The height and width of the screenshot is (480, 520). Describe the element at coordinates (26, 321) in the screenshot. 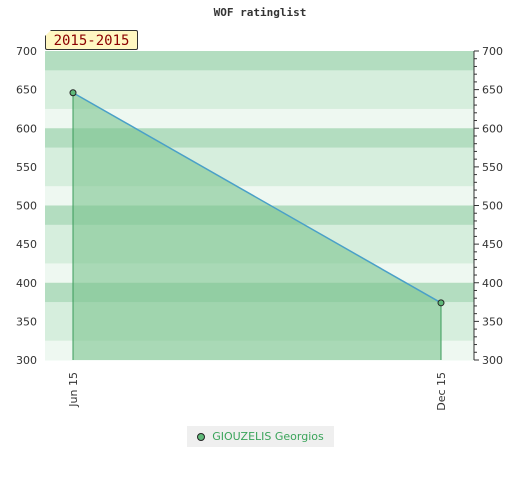

I see `y-tick-label-left: 350` at that location.